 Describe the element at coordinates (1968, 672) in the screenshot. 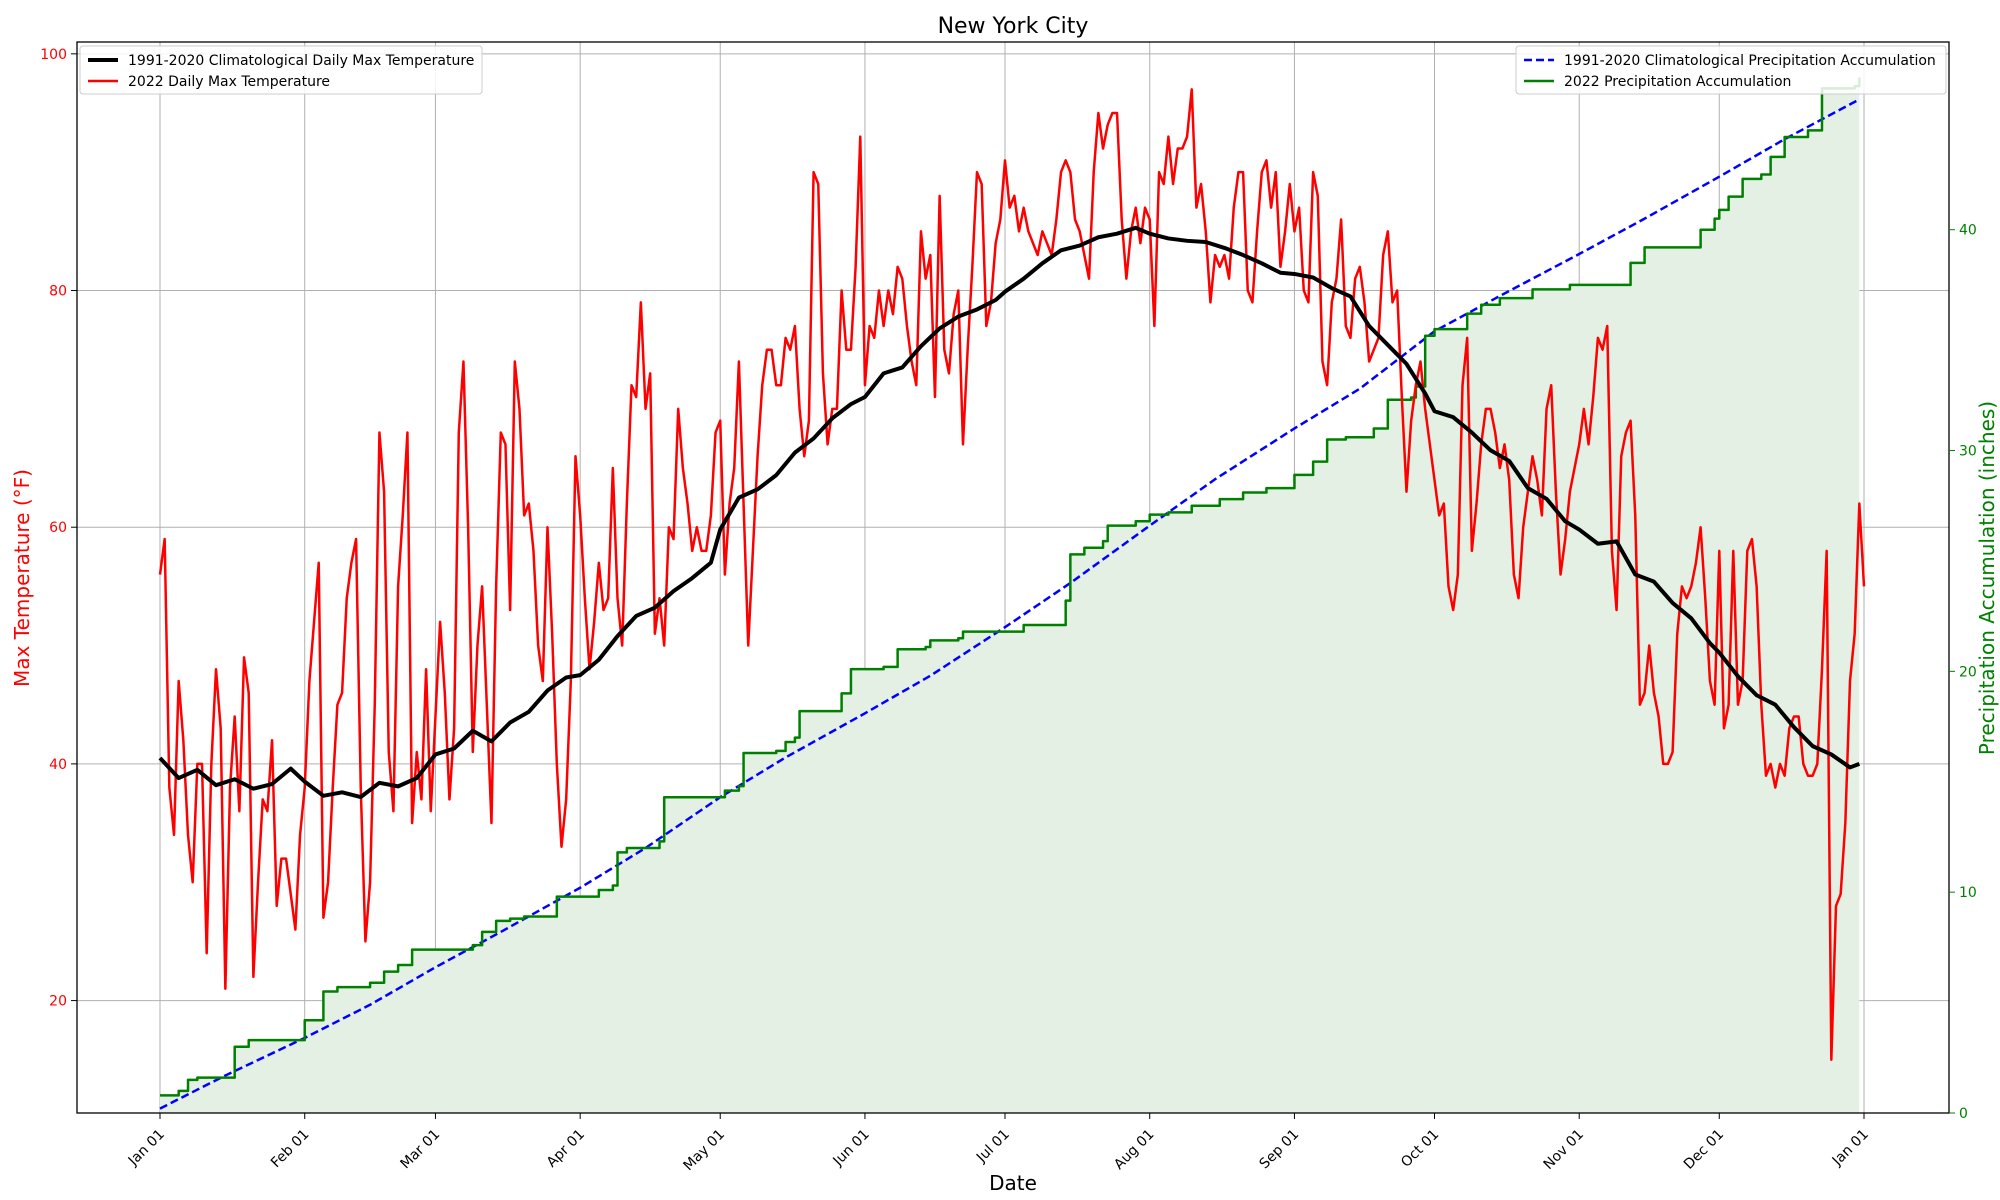

I see `y-right-tick-label: 20` at that location.